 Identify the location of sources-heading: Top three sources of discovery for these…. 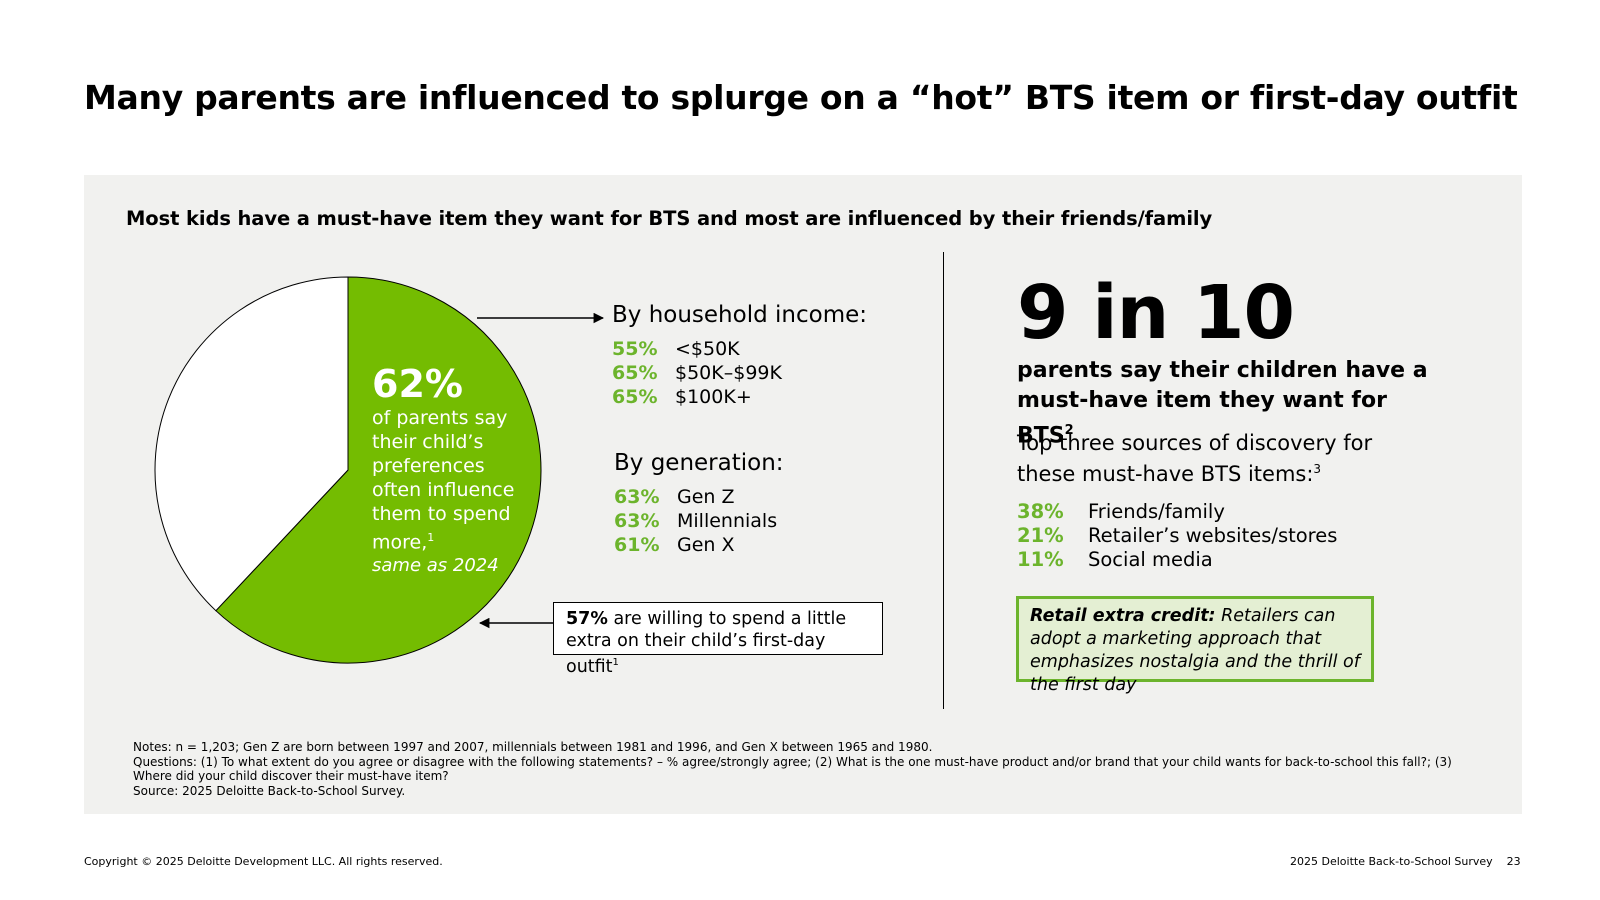
(1195, 458).